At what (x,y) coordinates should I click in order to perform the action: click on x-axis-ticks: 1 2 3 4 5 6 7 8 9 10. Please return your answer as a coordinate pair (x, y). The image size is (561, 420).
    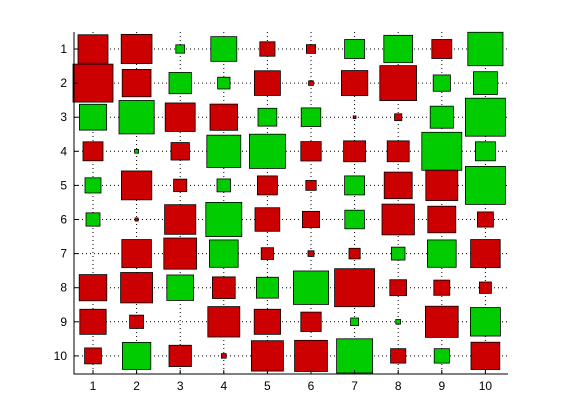
    Looking at the image, I should click on (291, 381).